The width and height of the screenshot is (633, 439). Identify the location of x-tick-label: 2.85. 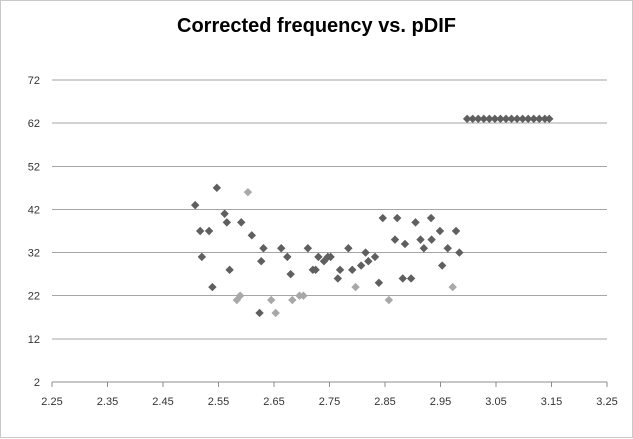
(384, 402).